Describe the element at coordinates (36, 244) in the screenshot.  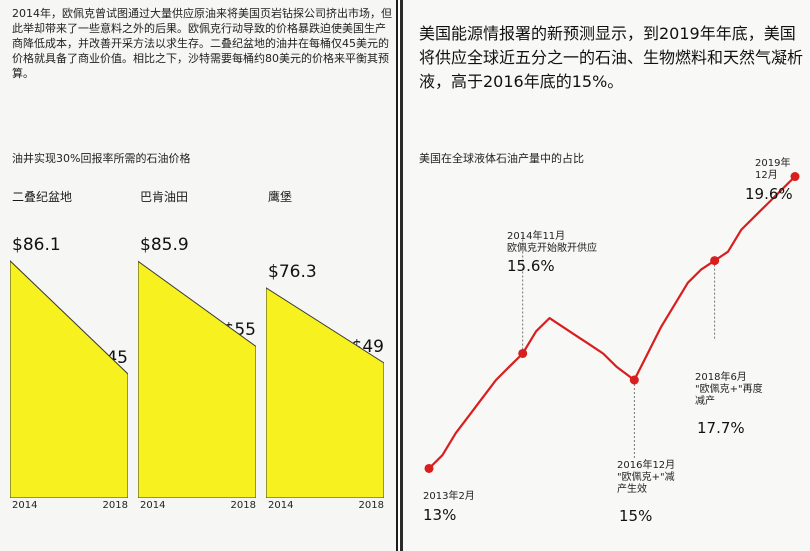
I see `start-value-label: $86.1` at that location.